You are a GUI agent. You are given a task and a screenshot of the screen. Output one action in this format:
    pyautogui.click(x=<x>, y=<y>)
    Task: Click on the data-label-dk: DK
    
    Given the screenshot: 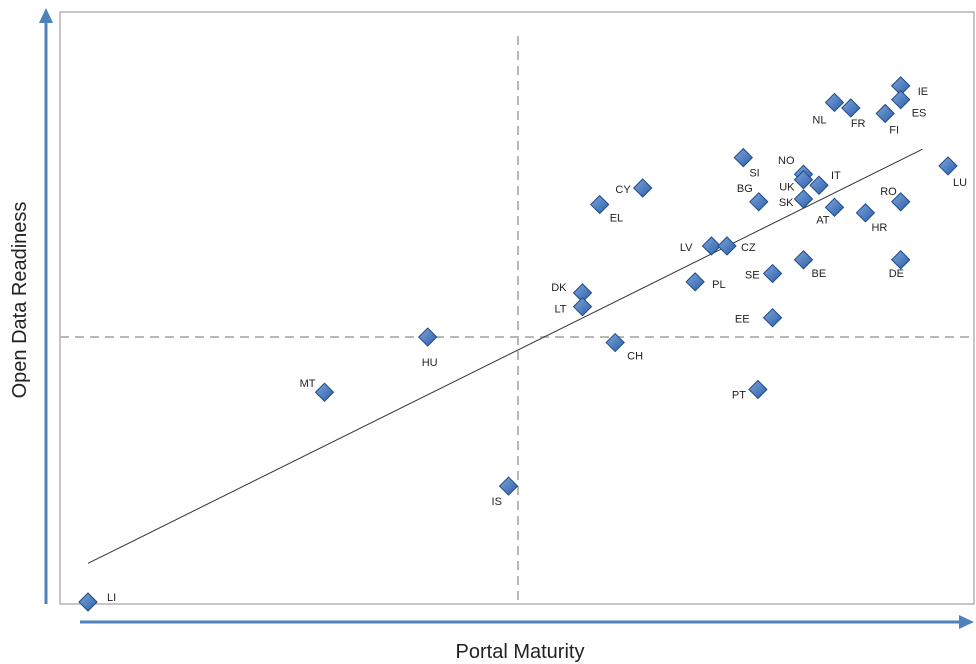 What is the action you would take?
    pyautogui.click(x=559, y=288)
    